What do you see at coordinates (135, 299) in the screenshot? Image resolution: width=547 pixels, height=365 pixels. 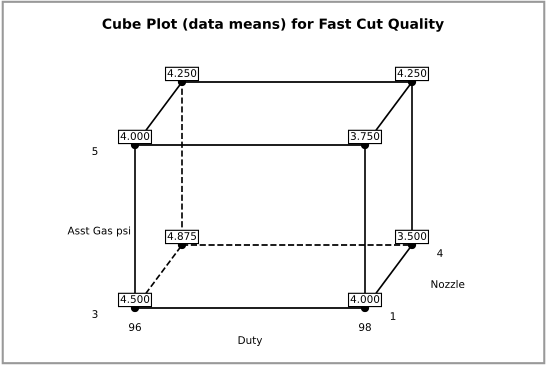 I see `data-label: 4.500` at bounding box center [135, 299].